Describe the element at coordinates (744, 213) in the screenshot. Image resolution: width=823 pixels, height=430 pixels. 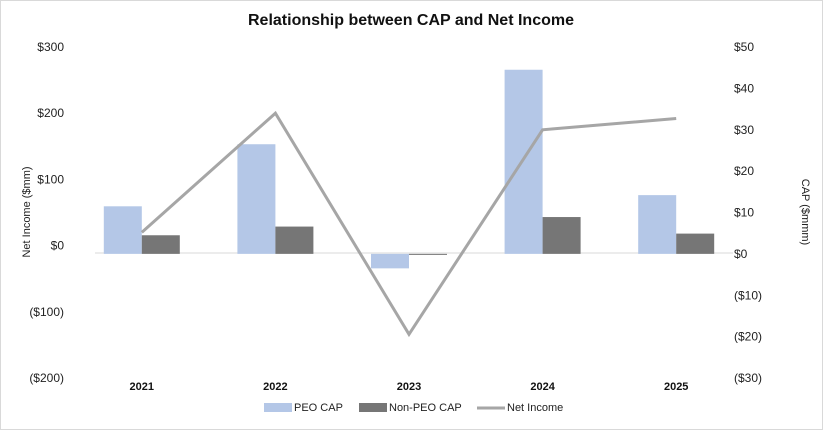
I see `y-right-tick-label: $10` at that location.